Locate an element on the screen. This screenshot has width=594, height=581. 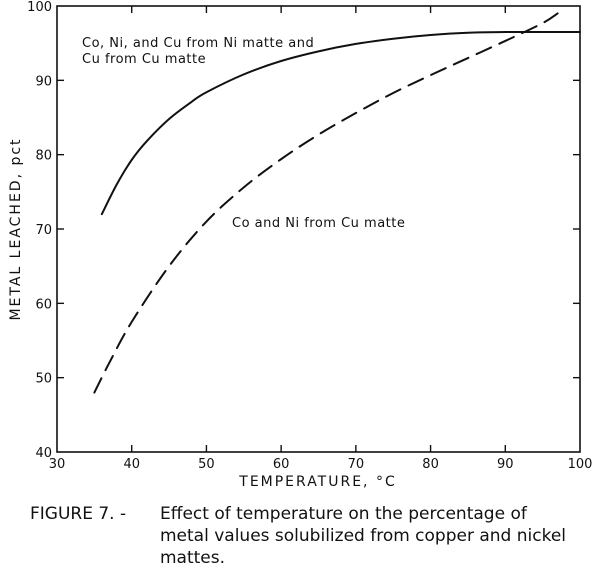
x-tick-label: 60 is located at coordinates (281, 464).